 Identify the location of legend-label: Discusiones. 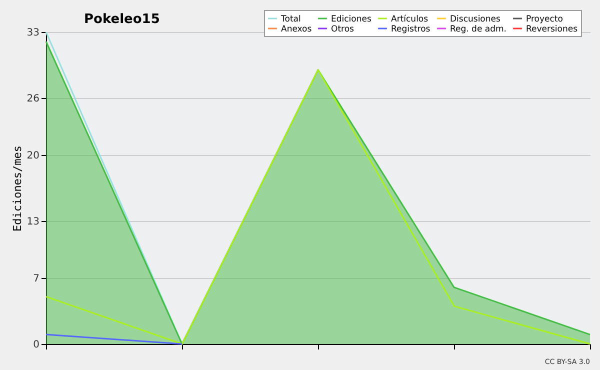
(476, 19).